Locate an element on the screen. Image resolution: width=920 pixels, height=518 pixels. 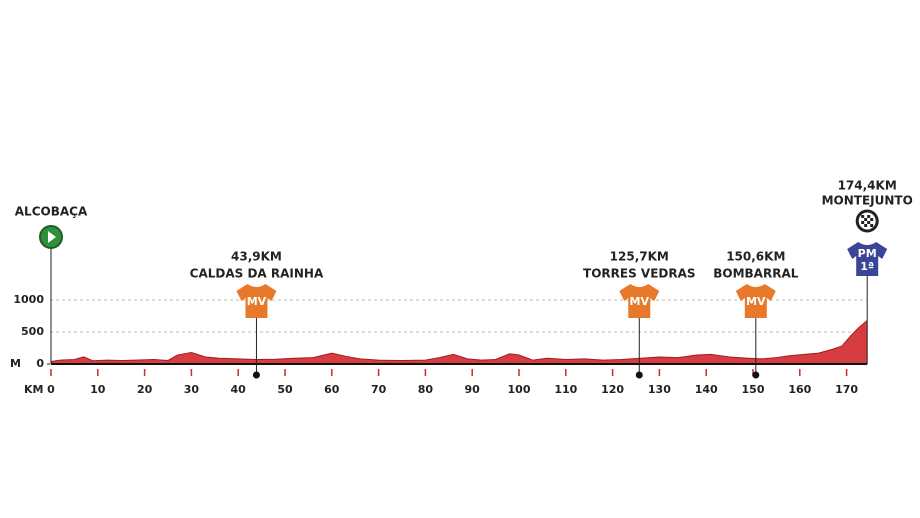
x-tick-label: 100 is located at coordinates (519, 389).